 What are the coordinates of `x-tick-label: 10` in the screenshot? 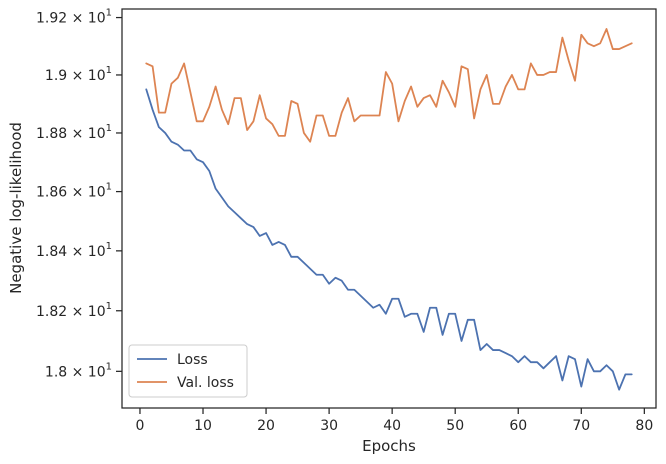 It's located at (203, 426).